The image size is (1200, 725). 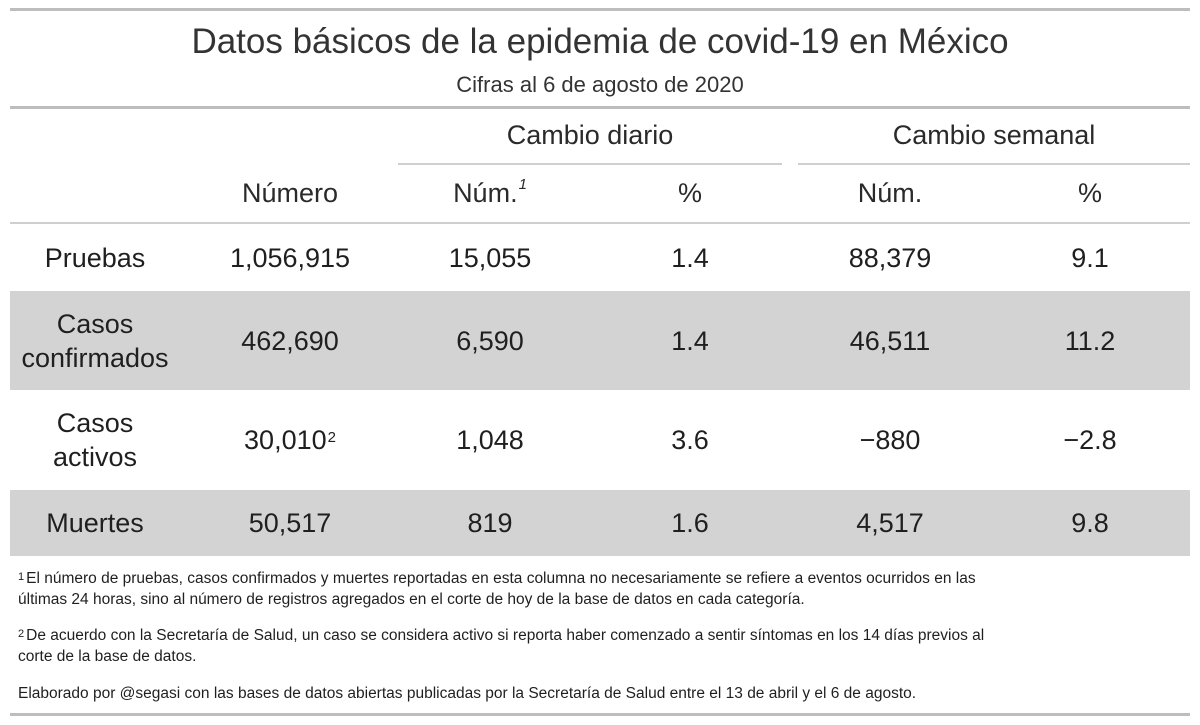 I want to click on cell-weekly-pct: 9.1, so click(x=1090, y=258).